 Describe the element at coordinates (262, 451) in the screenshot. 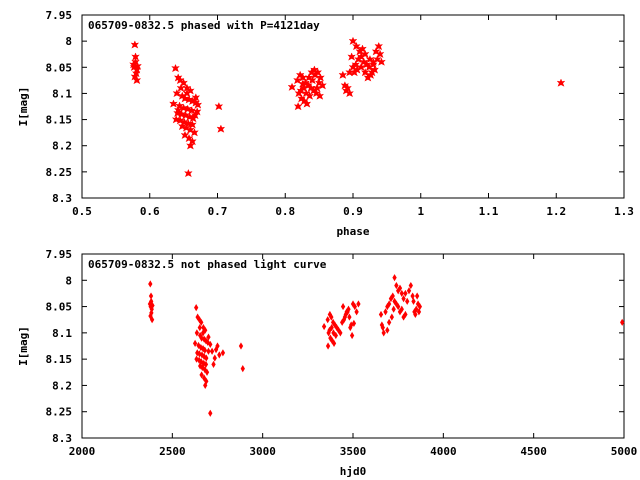

I see `x-tick-label: 3000` at that location.